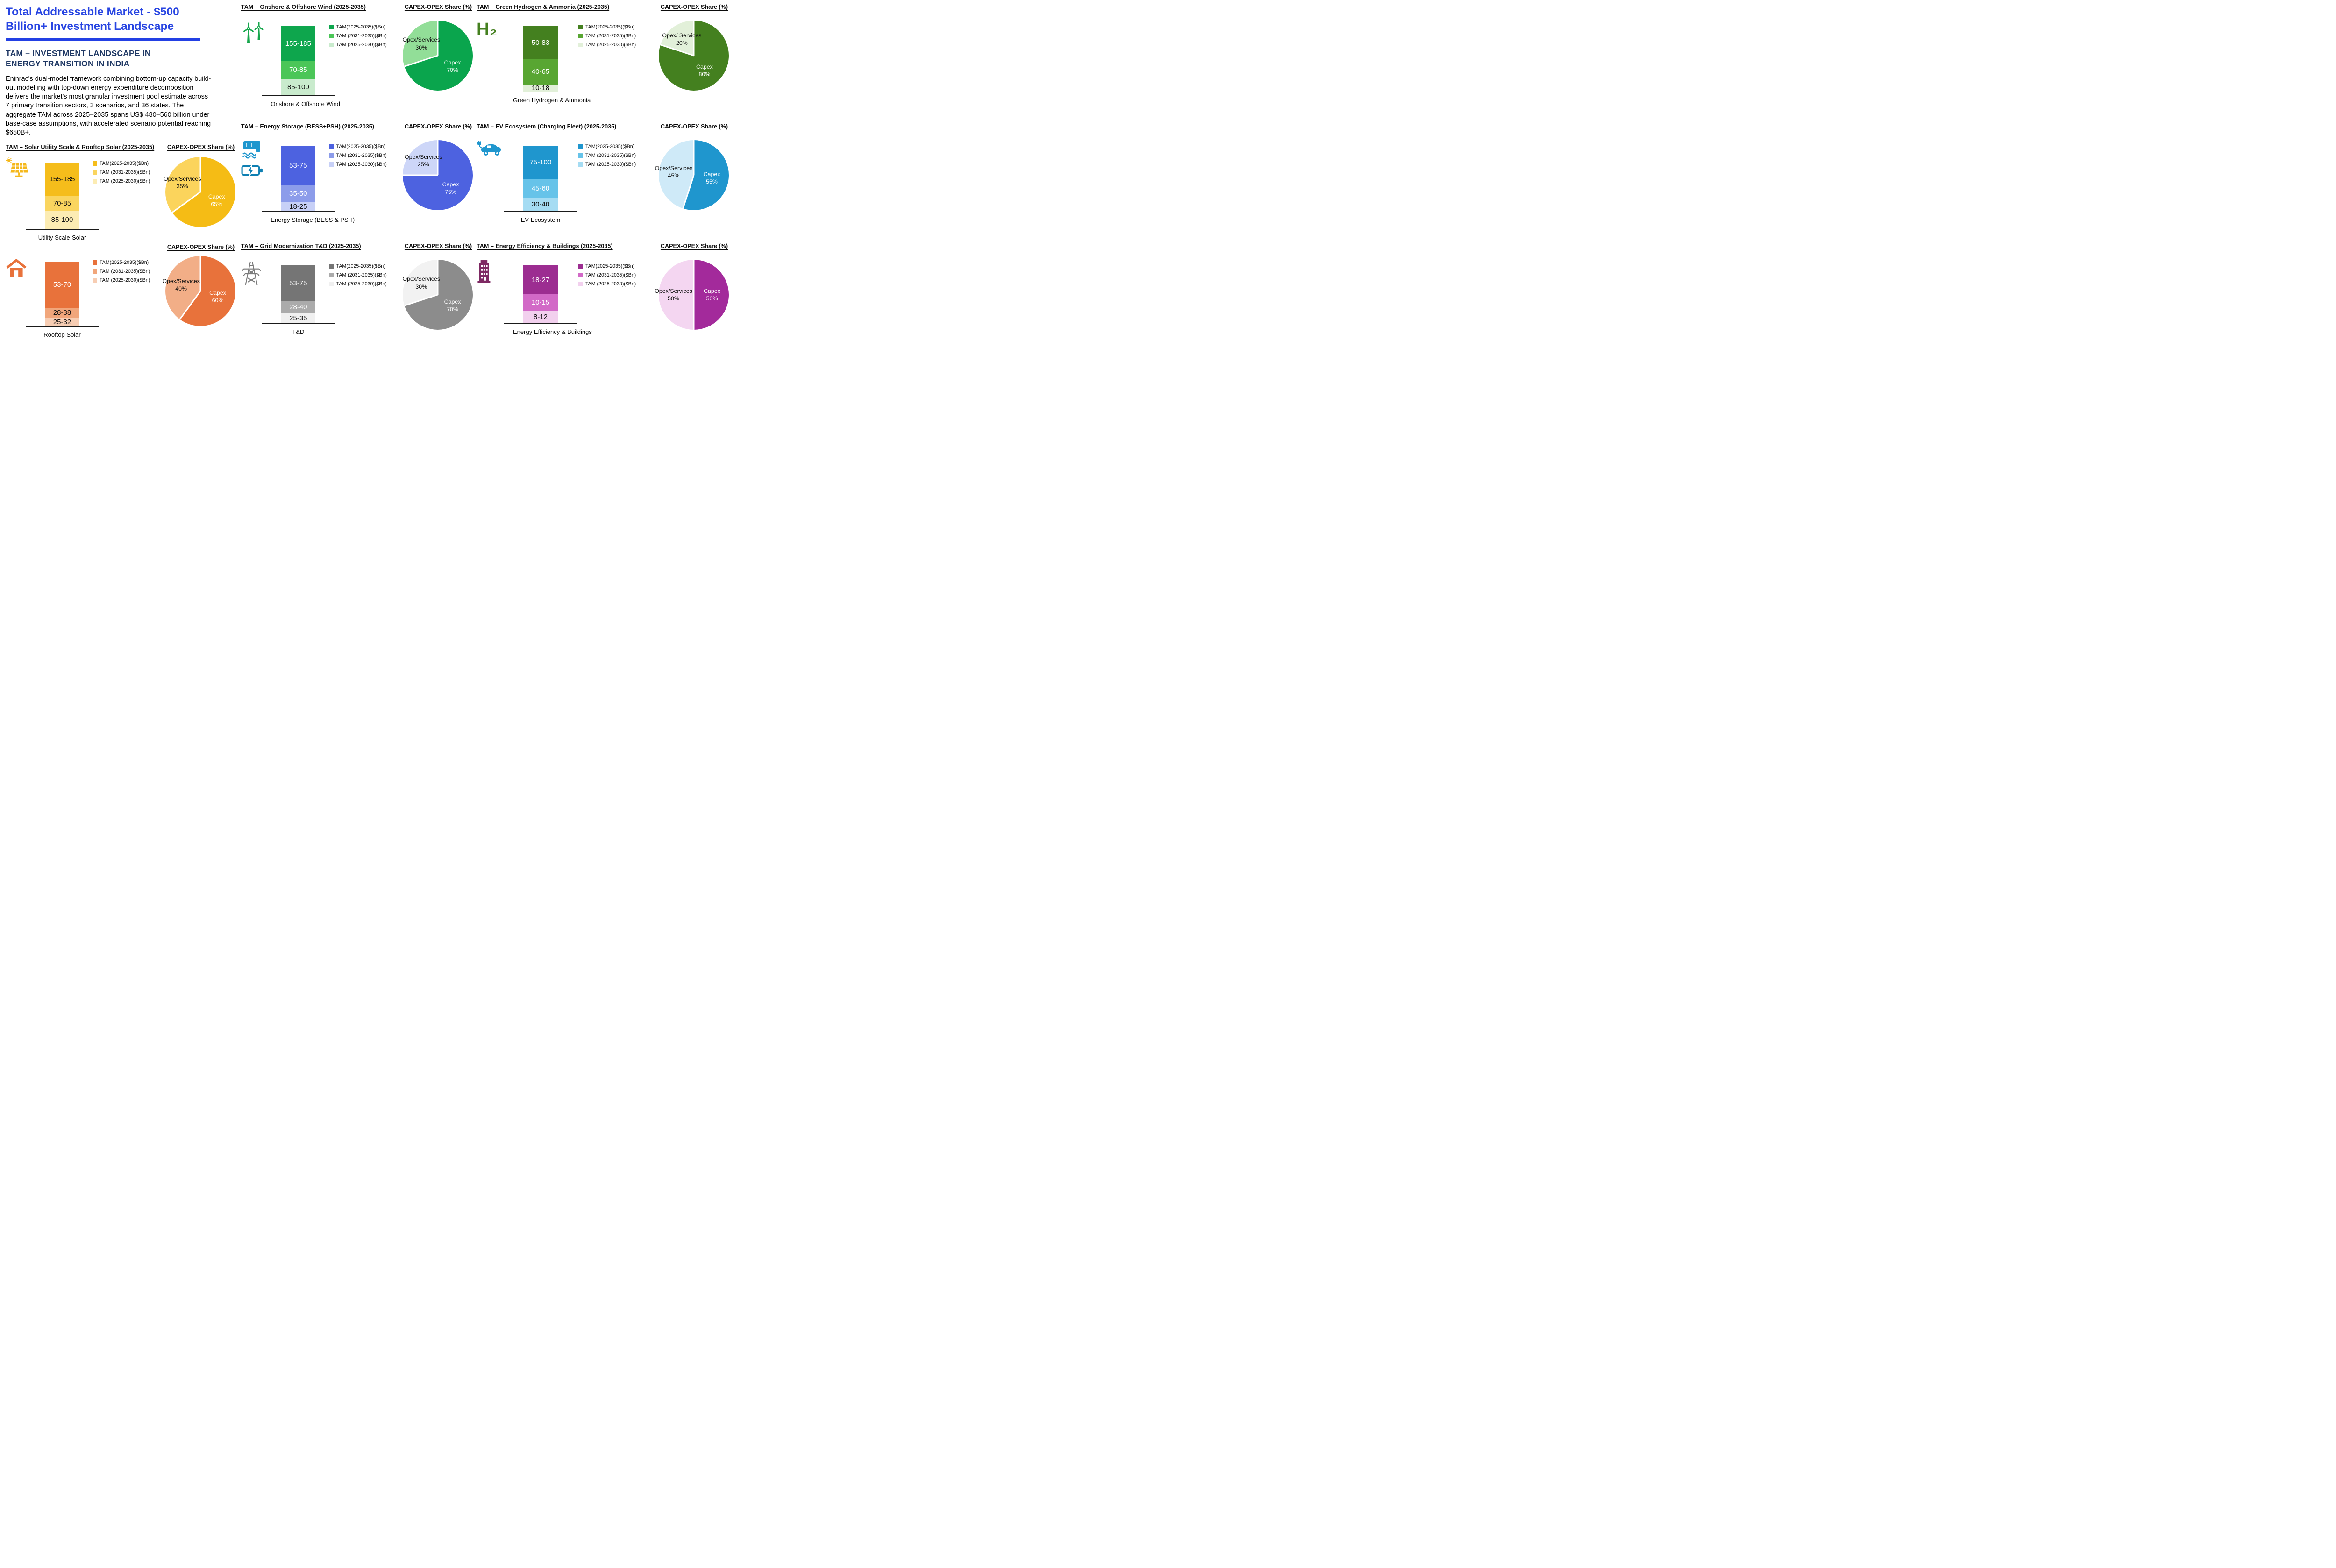  What do you see at coordinates (301, 246) in the screenshot?
I see `bar-chart-title: TAM – Grid Modernization T&D (2025-2035)` at bounding box center [301, 246].